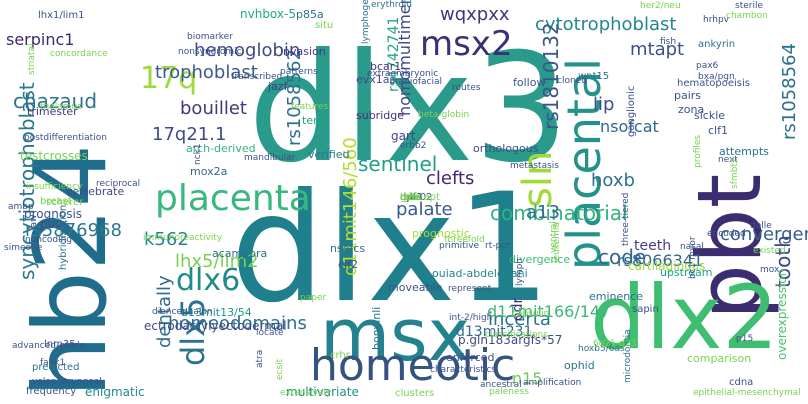 The image size is (808, 404). I want to click on cloud-word: msx2, so click(466, 44).